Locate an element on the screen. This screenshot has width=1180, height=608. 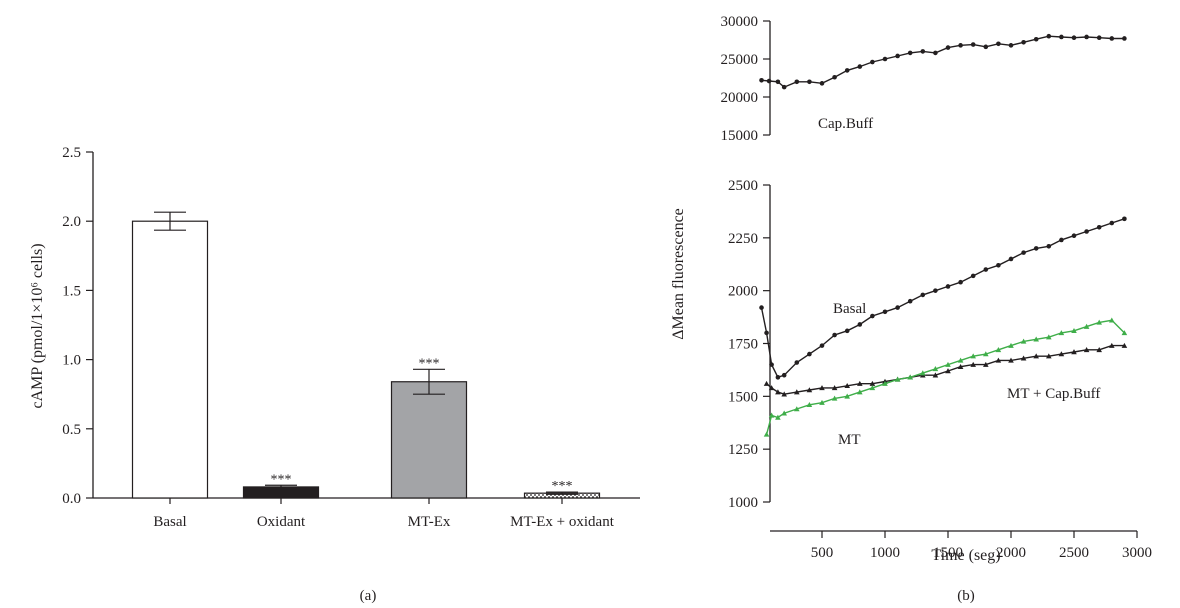
panel-a-x-tick-label: MT-Ex + oxidant is located at coordinates (562, 522).